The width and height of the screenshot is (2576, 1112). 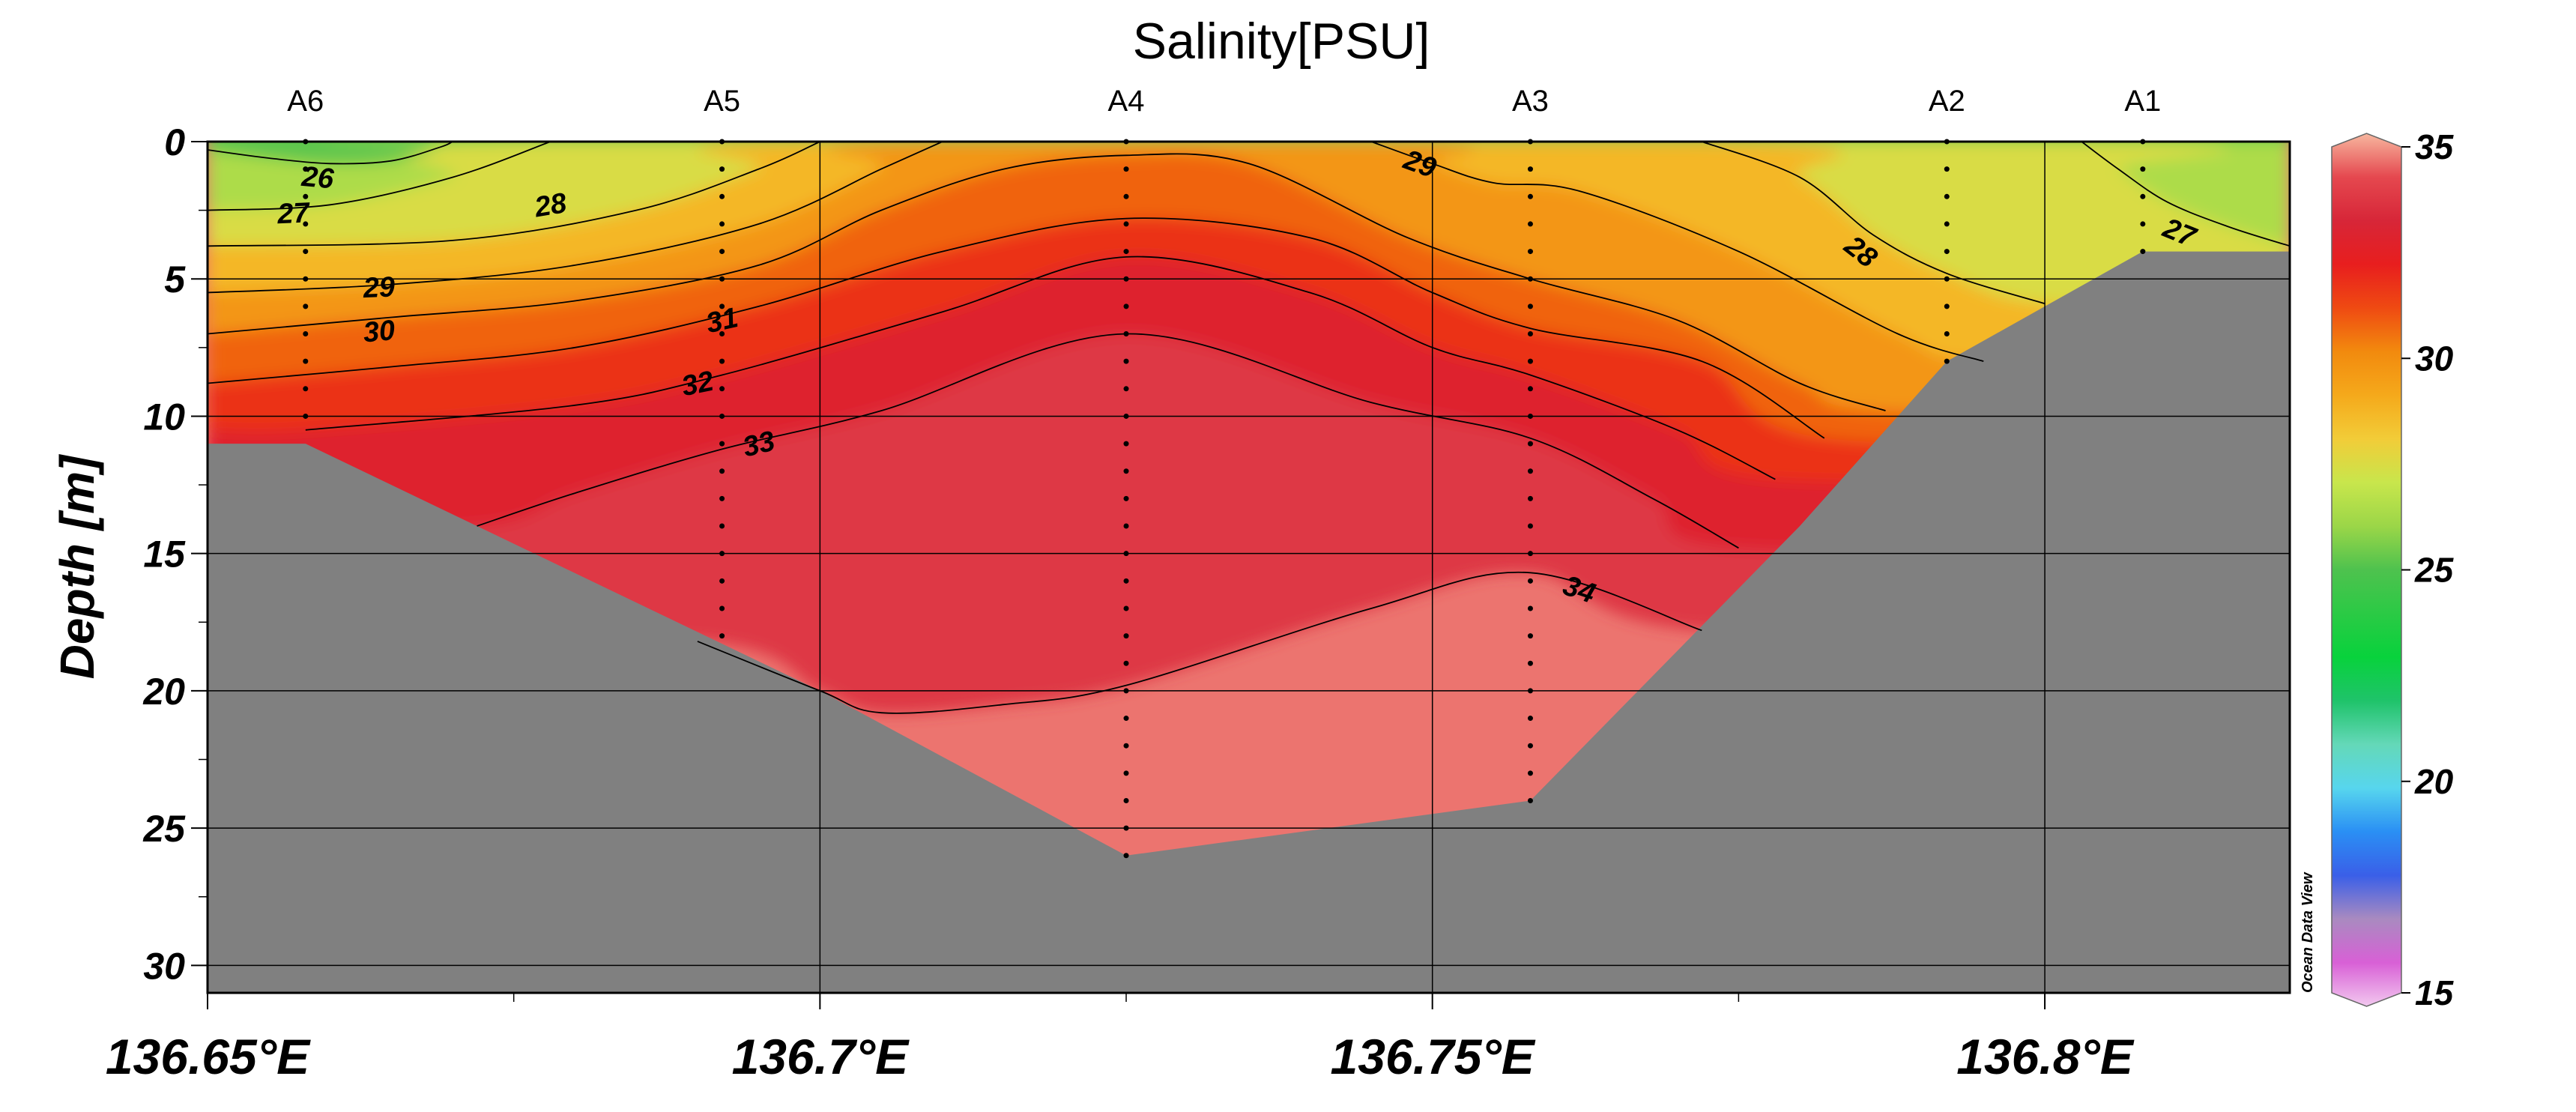 I want to click on y-tick-label: 5, so click(x=175, y=279).